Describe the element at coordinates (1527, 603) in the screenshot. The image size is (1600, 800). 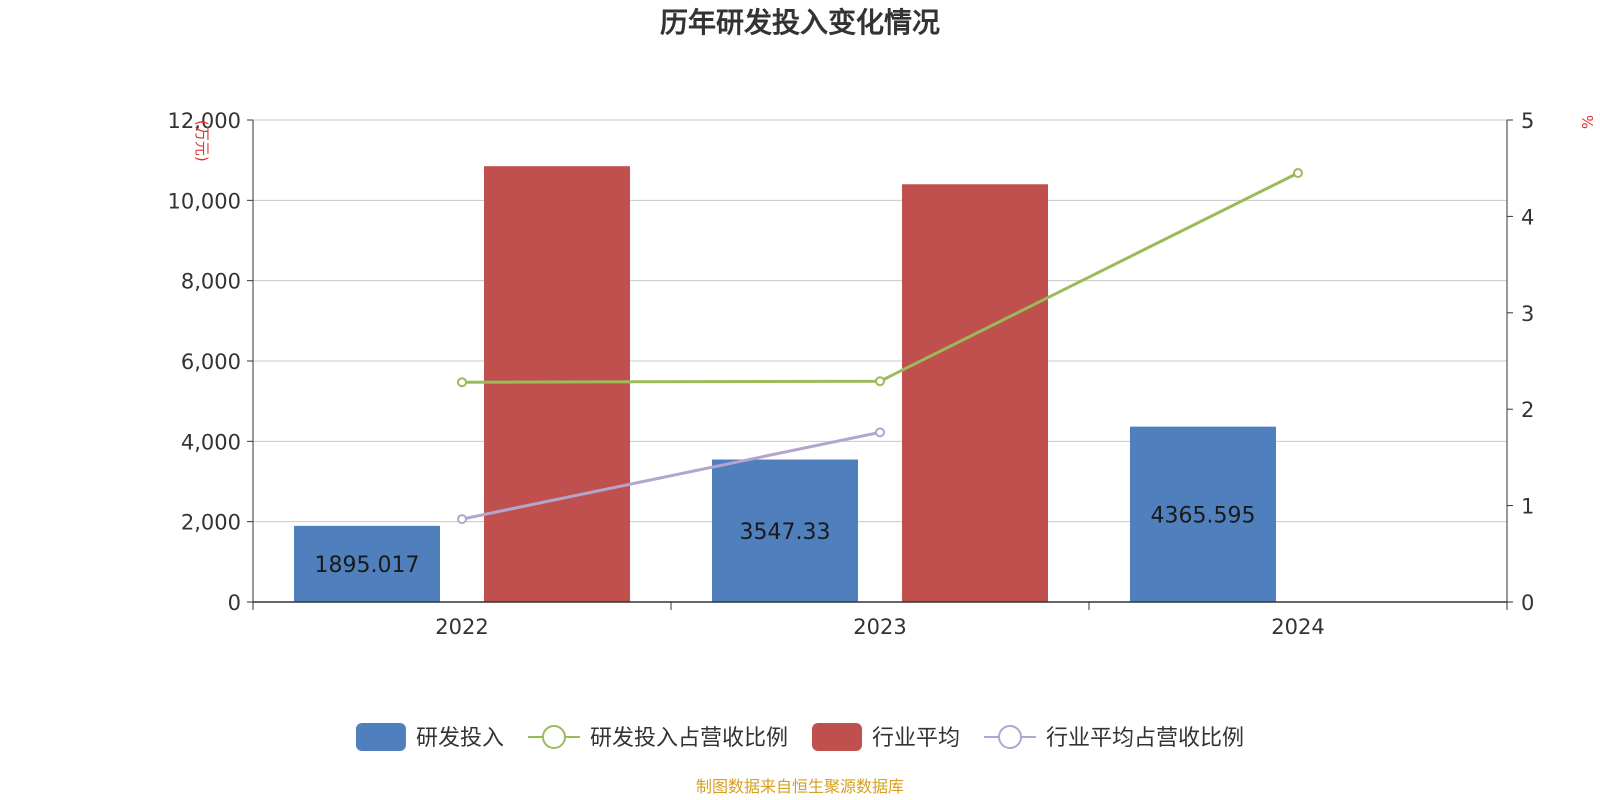
I see `right-axis-tick-label: 0` at that location.